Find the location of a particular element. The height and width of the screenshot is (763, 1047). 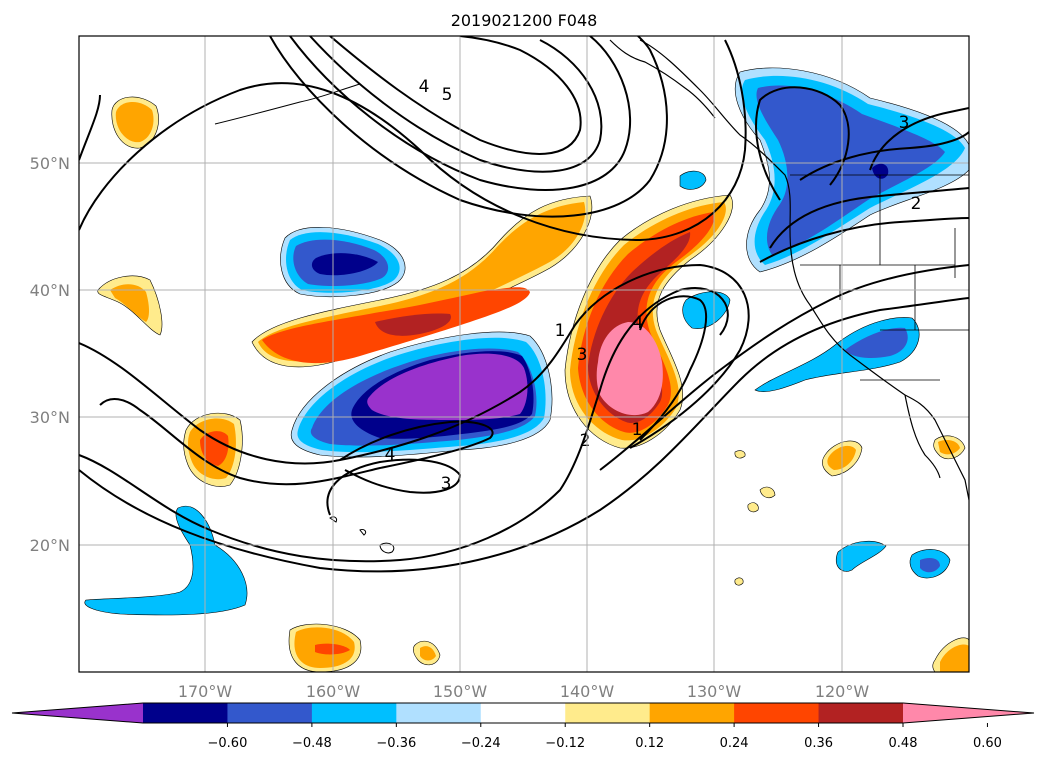

contour-label: 5 is located at coordinates (447, 95).